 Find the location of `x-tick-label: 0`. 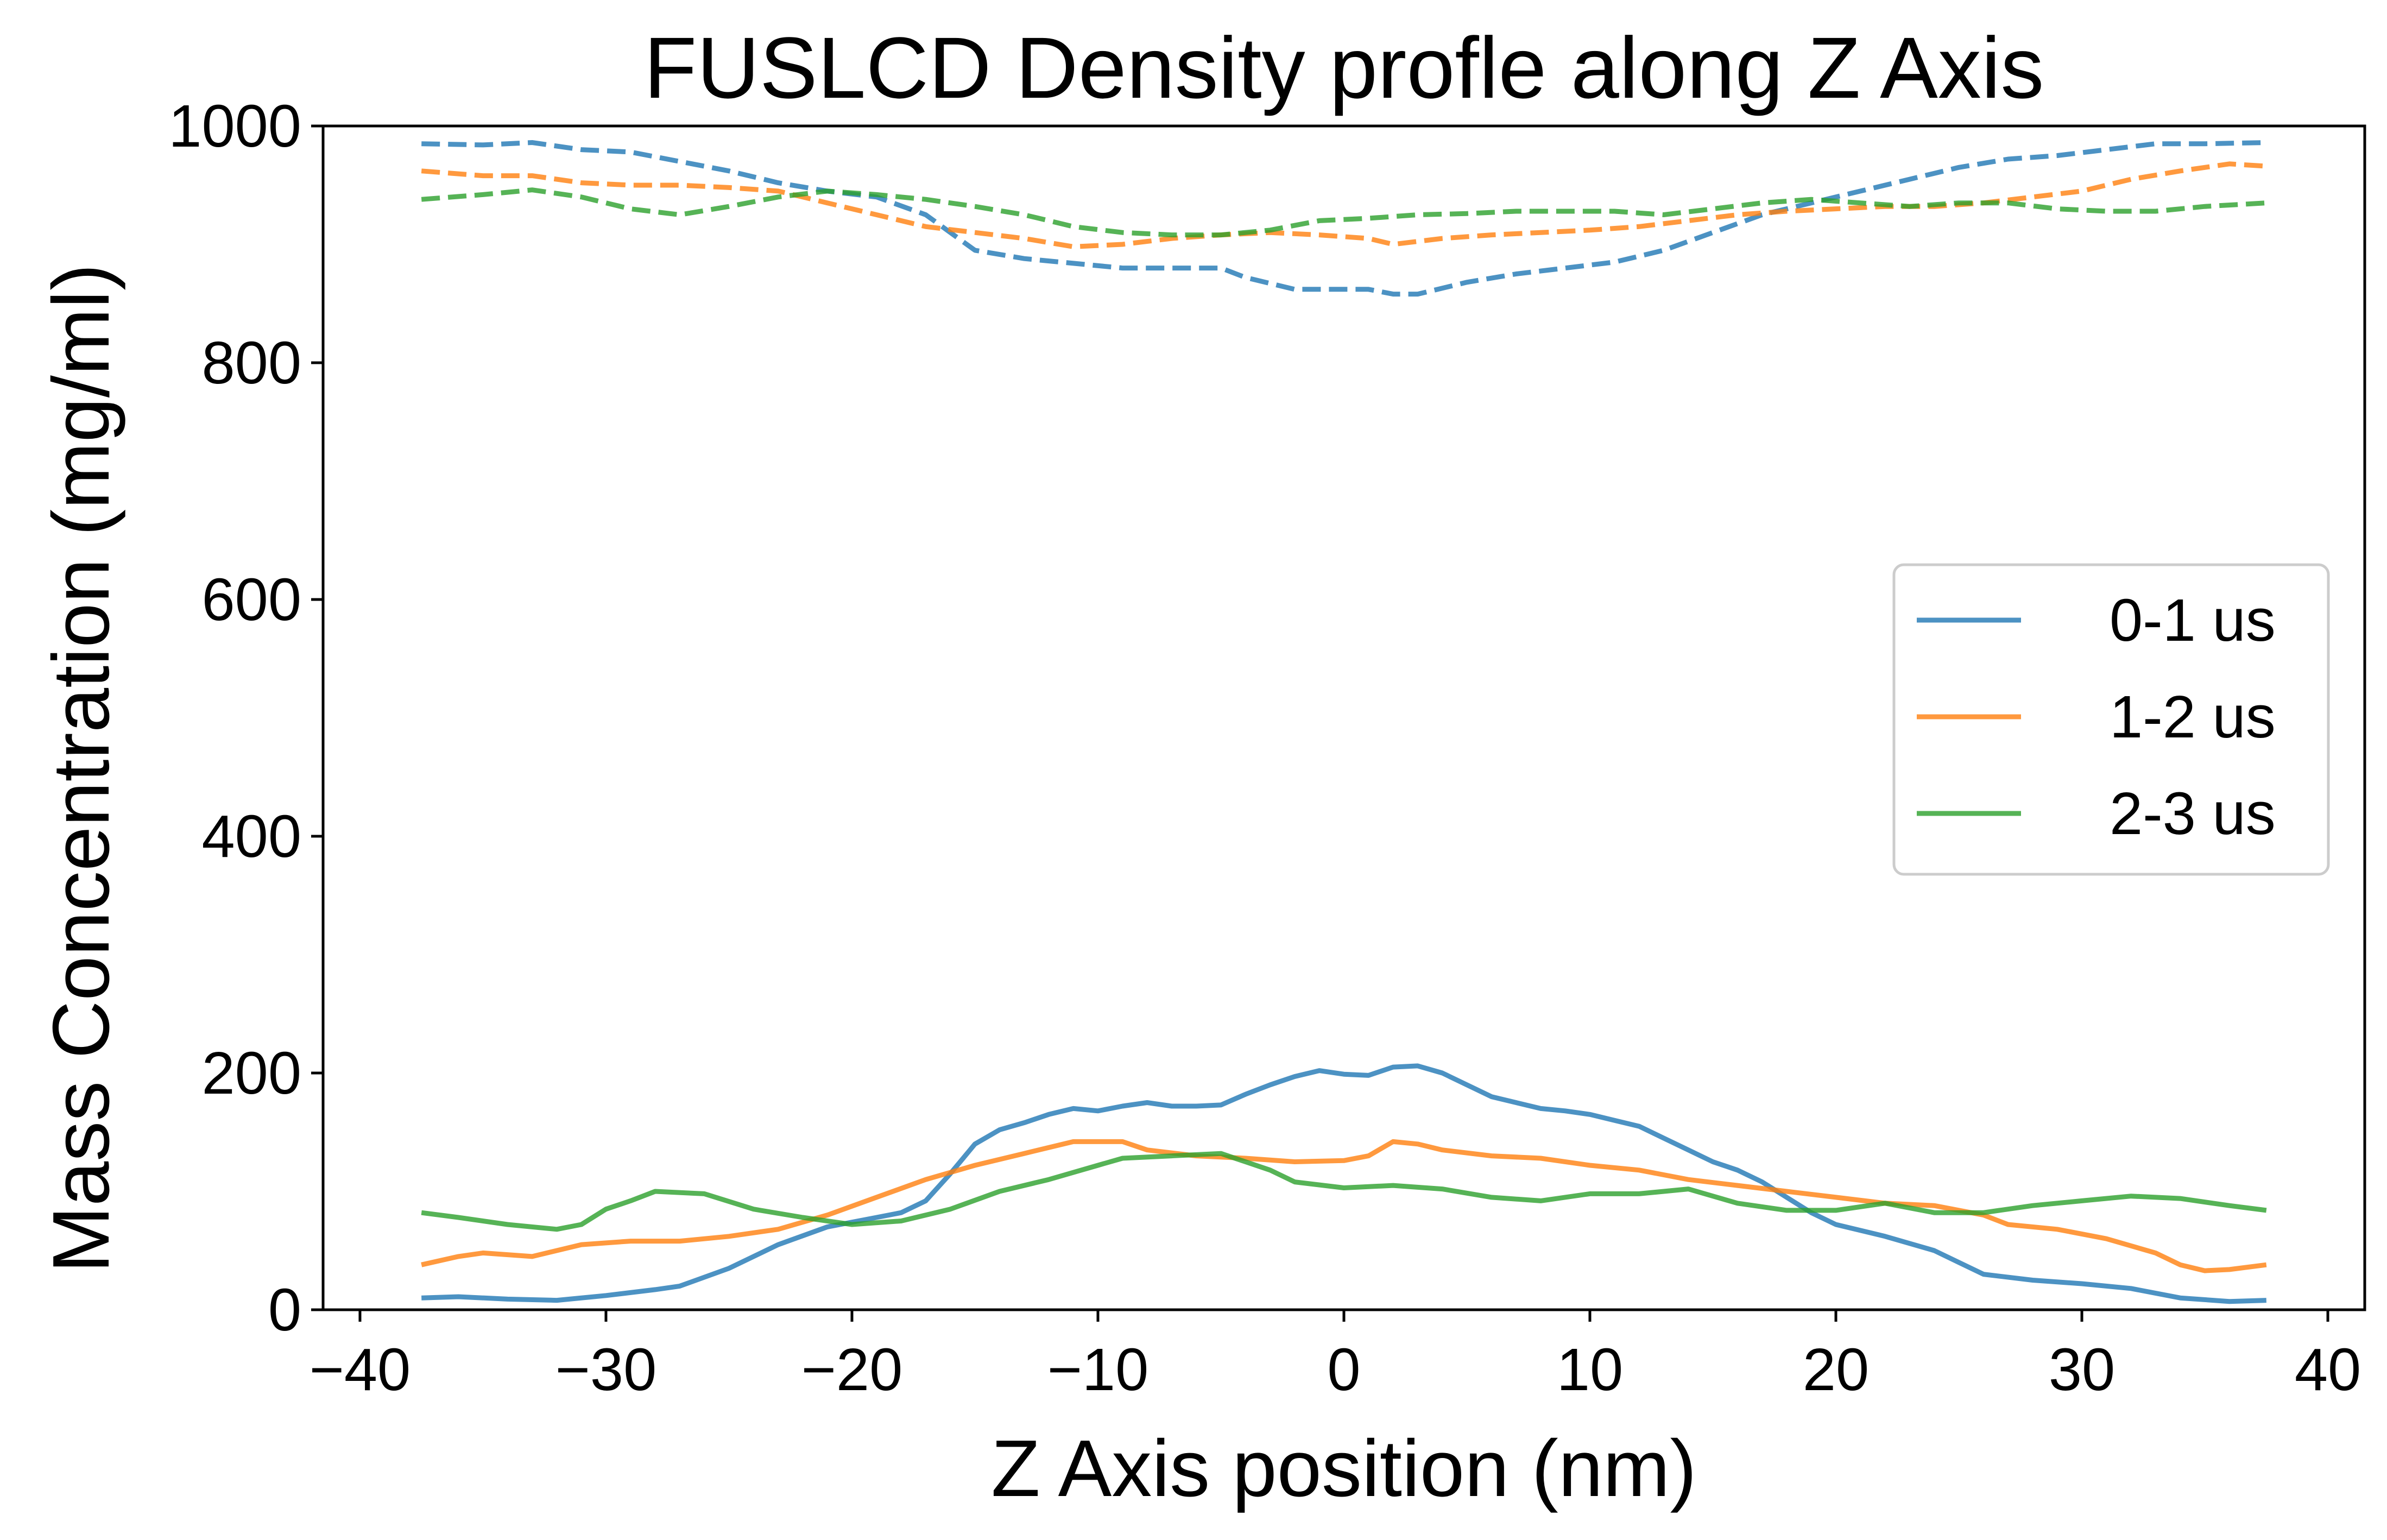

x-tick-label: 0 is located at coordinates (1343, 1370).